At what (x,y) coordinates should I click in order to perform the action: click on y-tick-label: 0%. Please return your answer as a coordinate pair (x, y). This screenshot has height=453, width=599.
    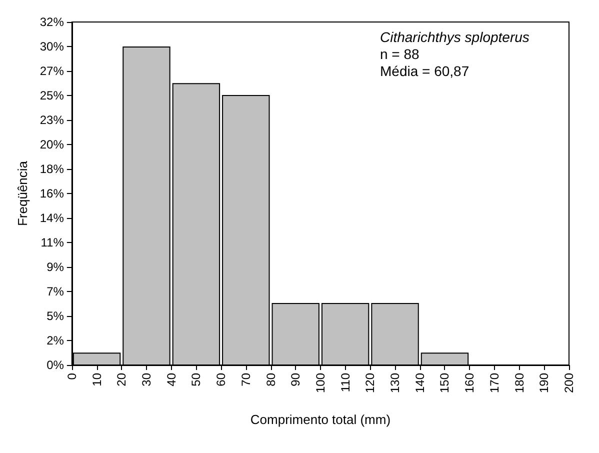
    Looking at the image, I should click on (55, 365).